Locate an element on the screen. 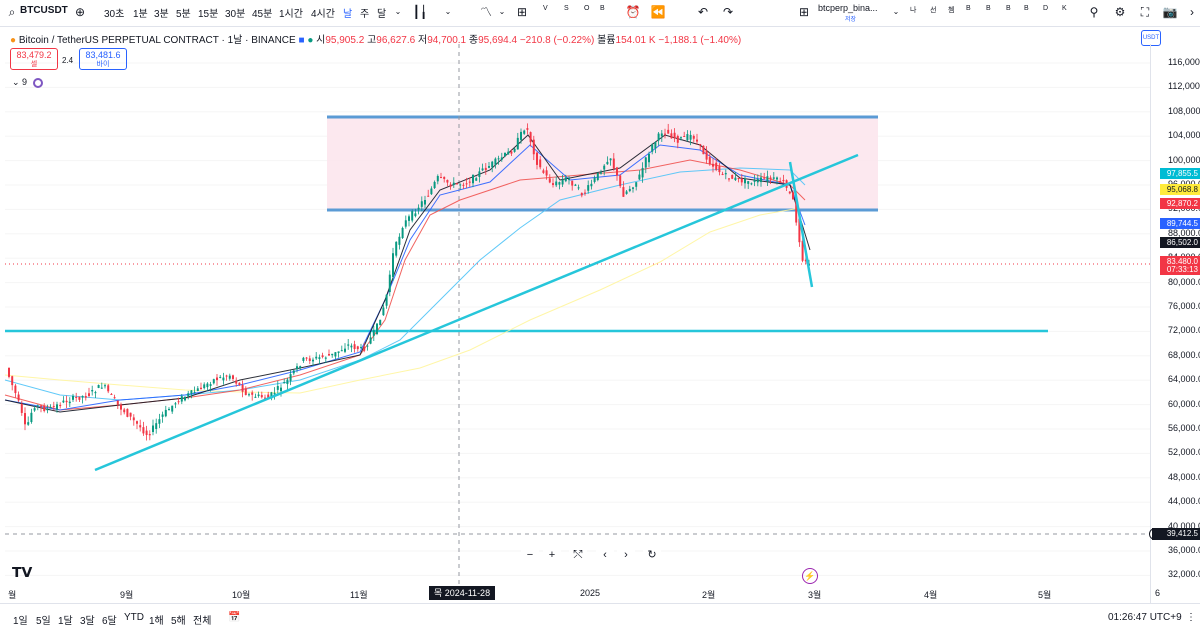  tool-small-3: 쳄 is located at coordinates (951, 10).